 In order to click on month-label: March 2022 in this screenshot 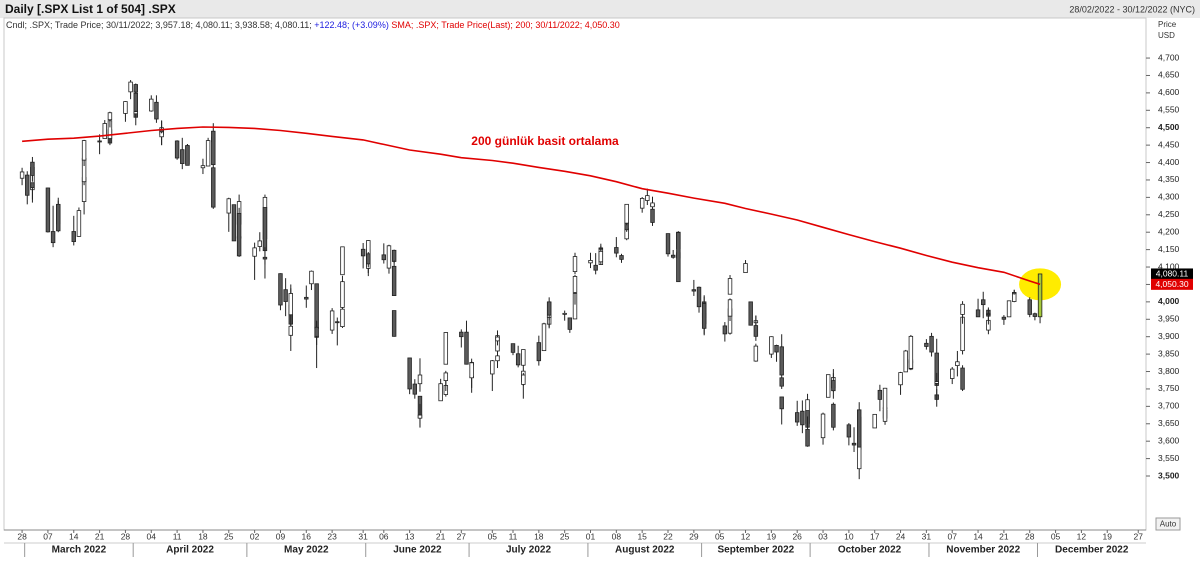, I will do `click(79, 550)`.